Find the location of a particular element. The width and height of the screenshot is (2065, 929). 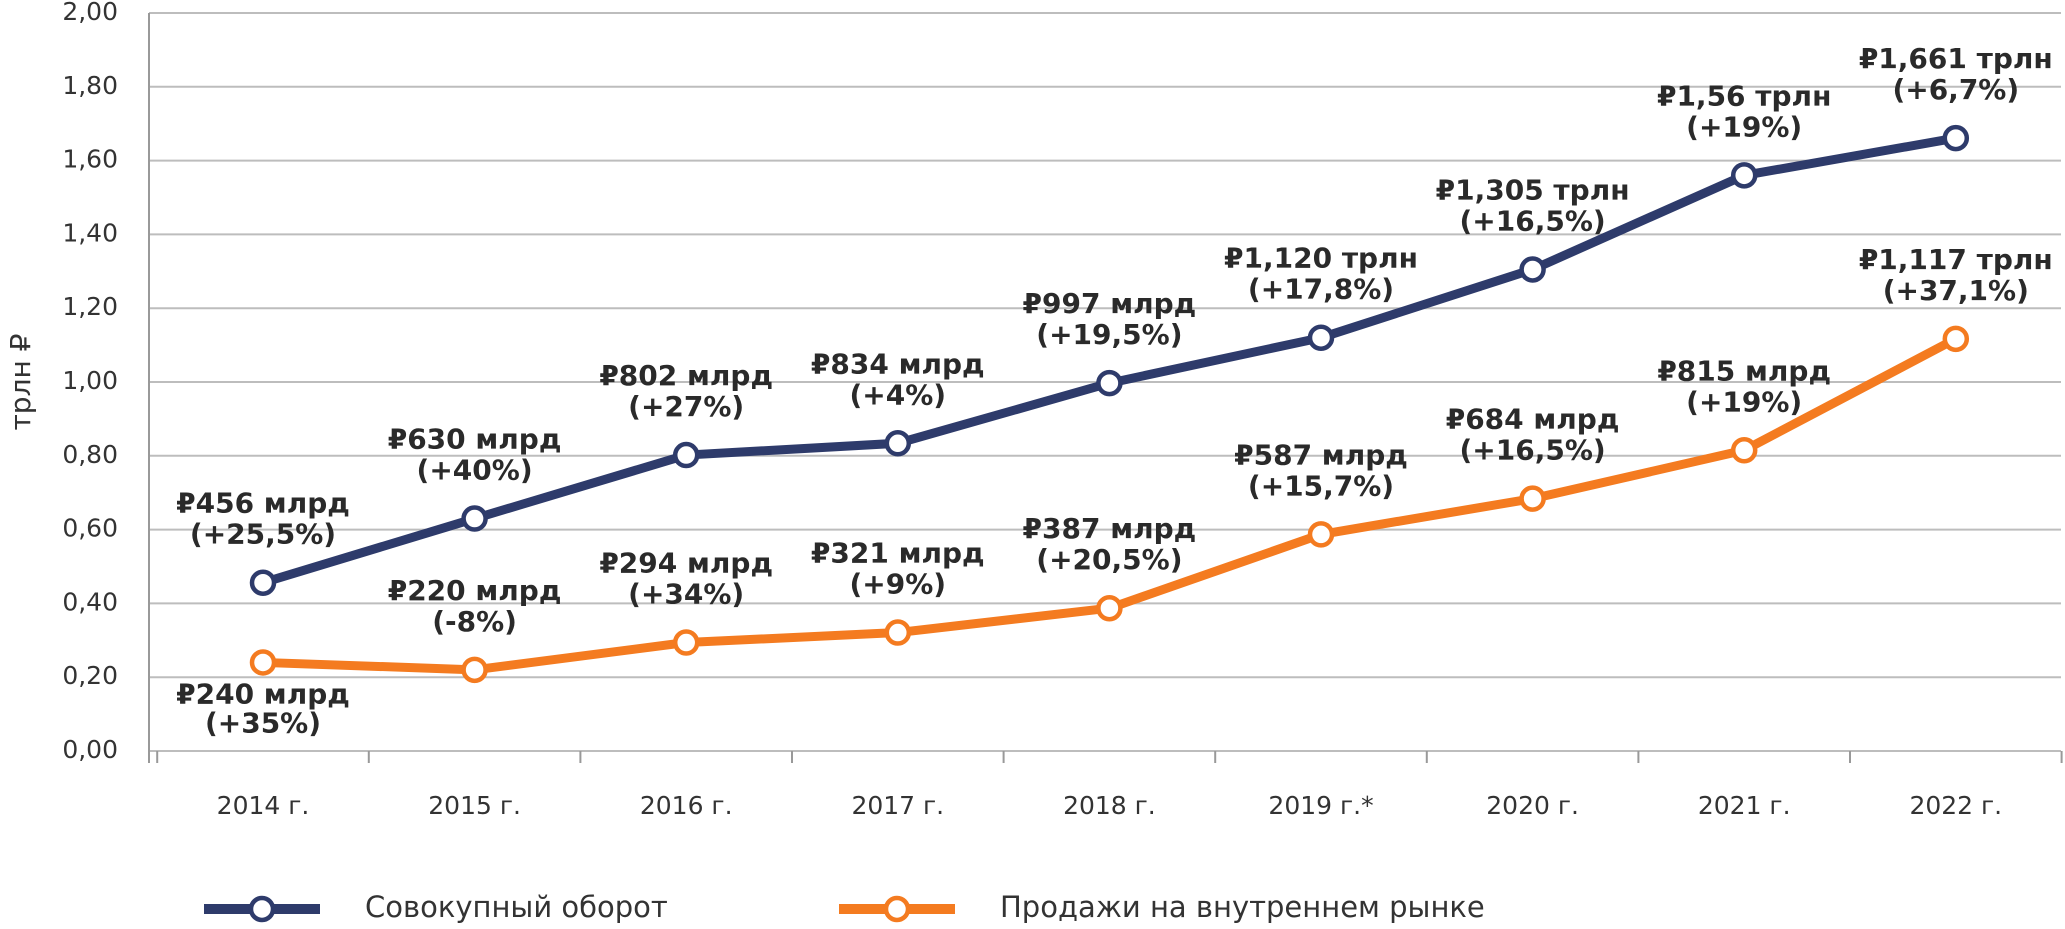

x-tick-label: 2014 г. is located at coordinates (263, 805).